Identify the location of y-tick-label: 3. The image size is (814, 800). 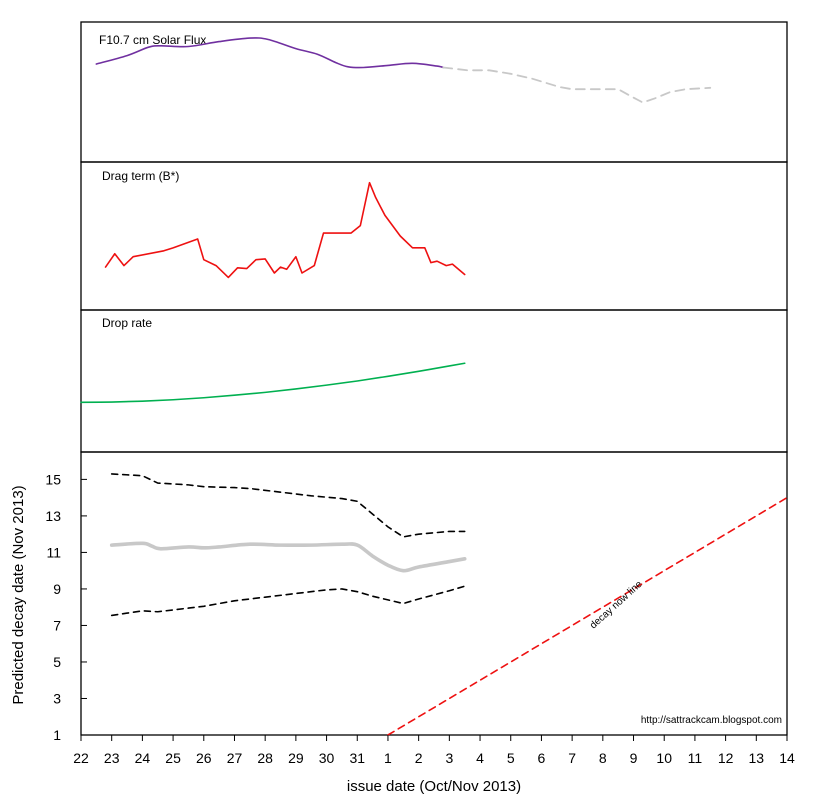
(57, 698).